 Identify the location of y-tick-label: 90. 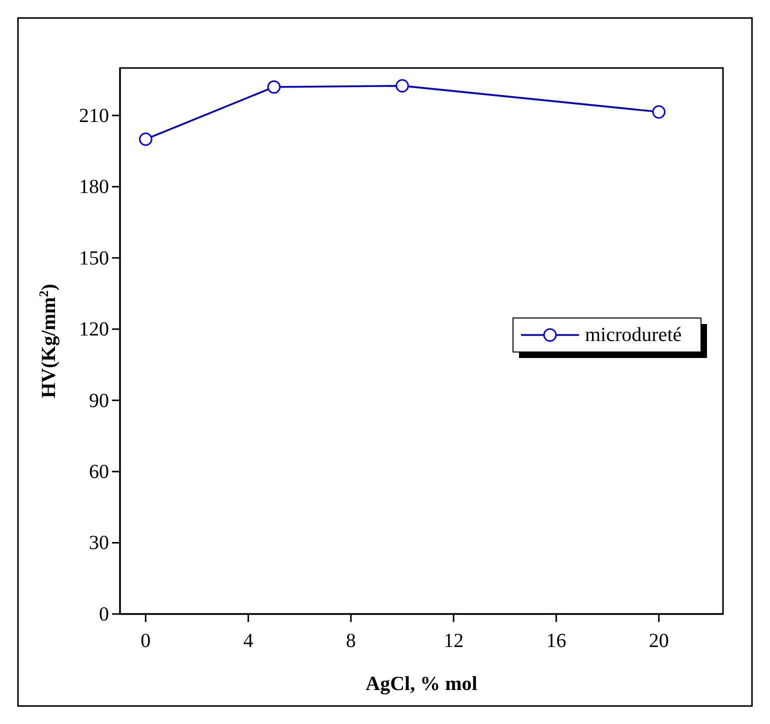
(99, 401).